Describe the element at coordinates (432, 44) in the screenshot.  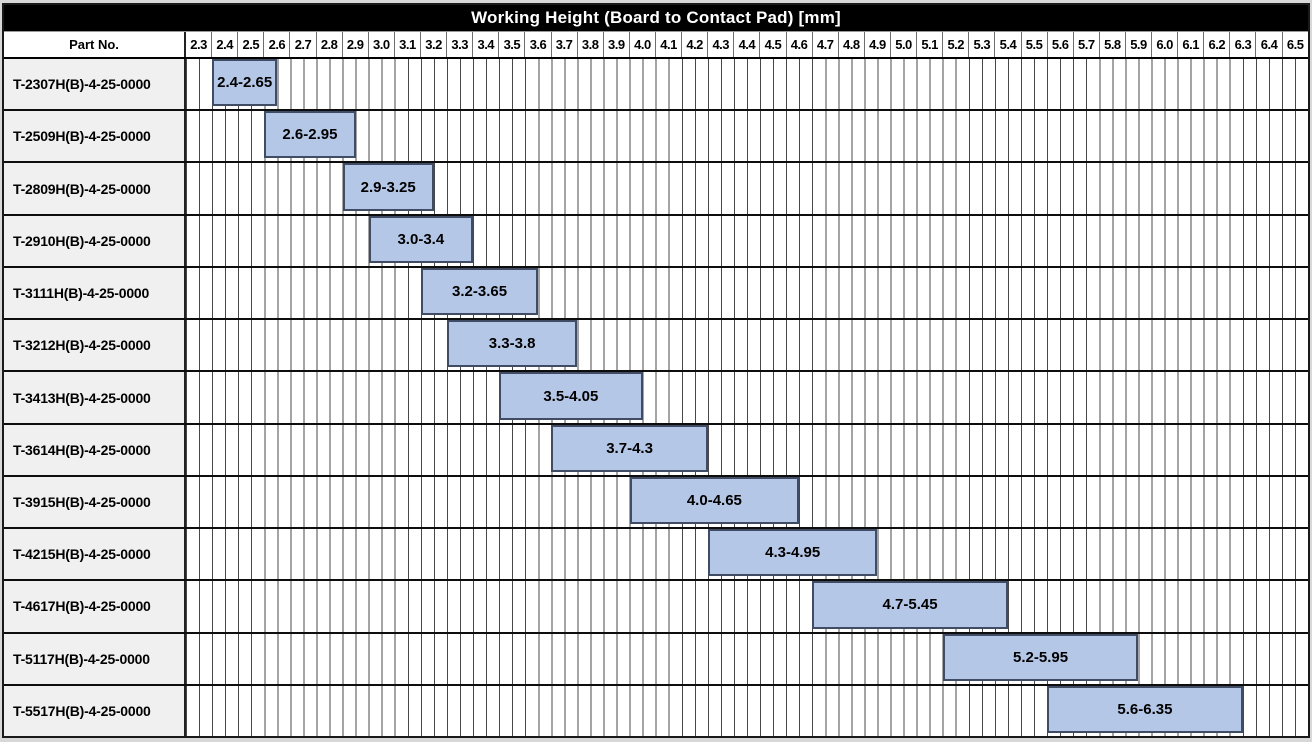
I see `axis-tick: 3.2` at that location.